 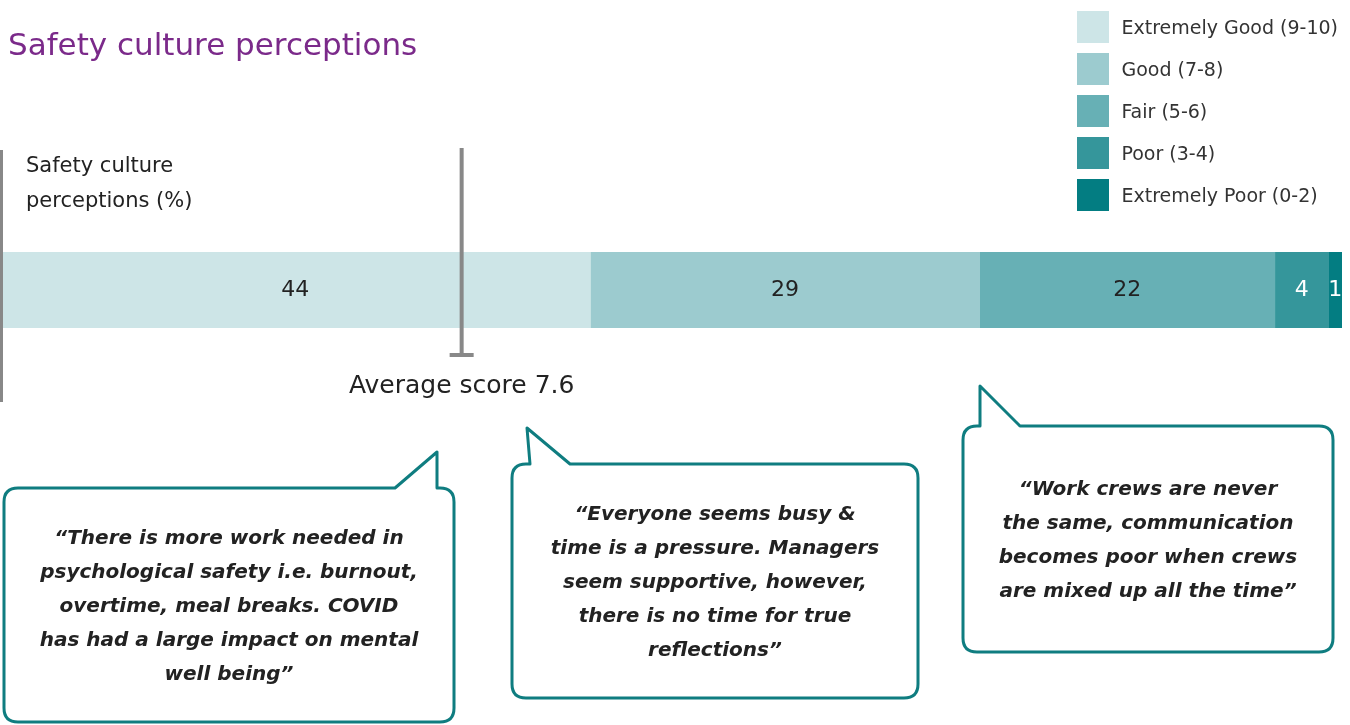 What do you see at coordinates (213, 44) in the screenshot?
I see `chart-title: Safety culture perceptions` at bounding box center [213, 44].